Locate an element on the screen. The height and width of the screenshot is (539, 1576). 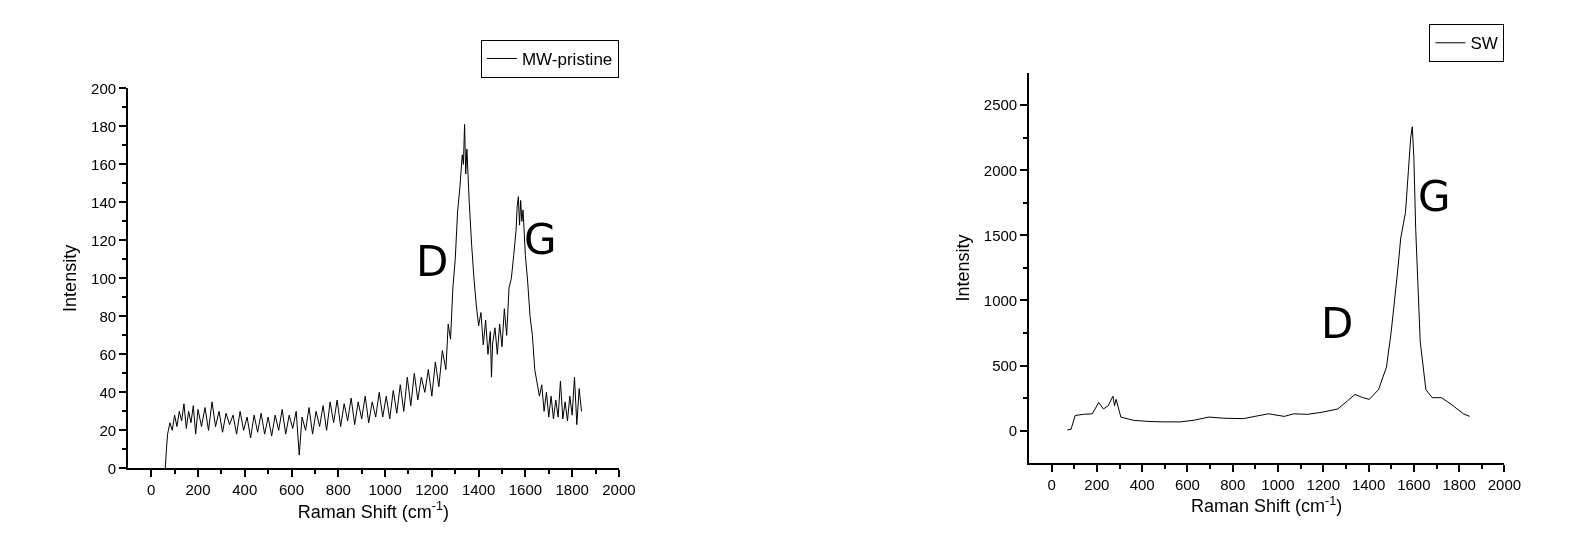
legend-label: MW-pristine is located at coordinates (567, 60).